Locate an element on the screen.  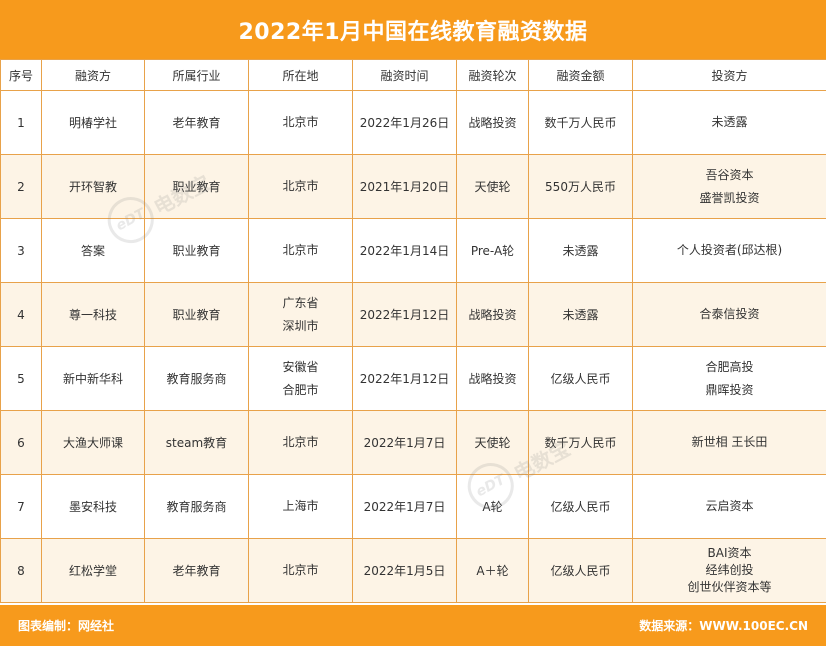
header-cell: 融资轮次 is located at coordinates (492, 75).